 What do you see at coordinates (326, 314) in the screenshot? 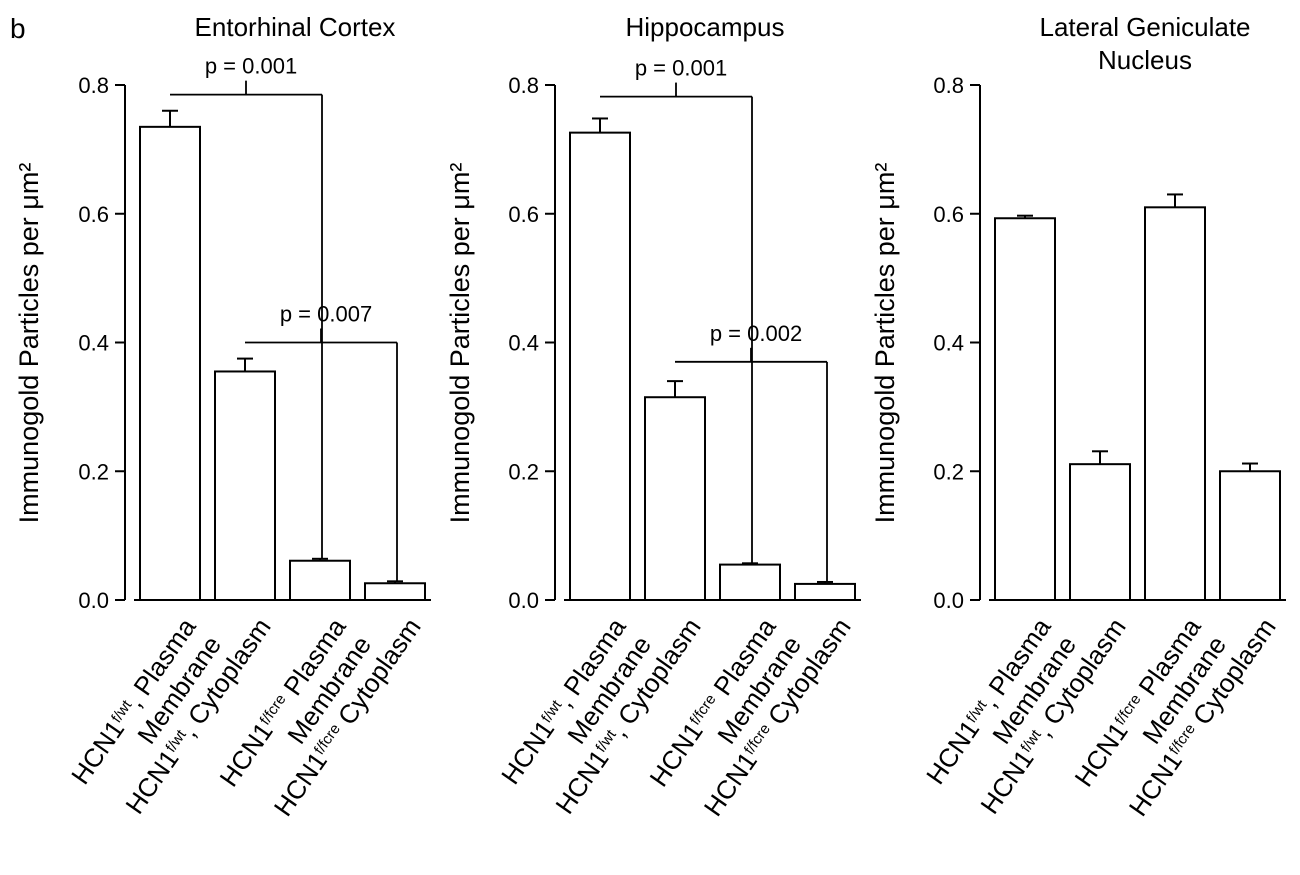
I see `p-value-label: p = 0.007` at bounding box center [326, 314].